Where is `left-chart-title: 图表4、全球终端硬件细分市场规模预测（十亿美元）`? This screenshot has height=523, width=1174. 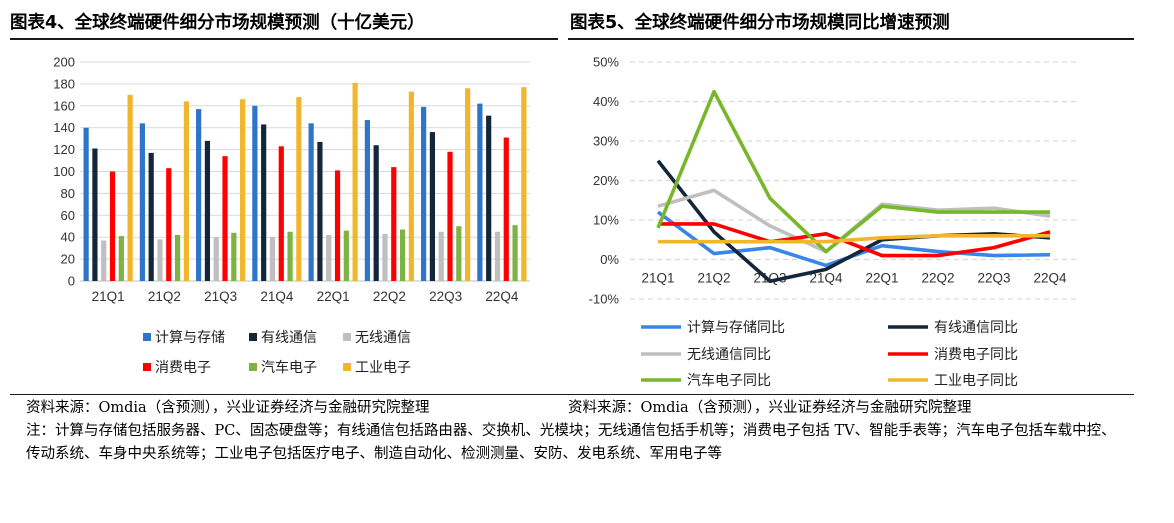
left-chart-title: 图表4、全球终端硬件细分市场规模预测（十亿美元） is located at coordinates (217, 23).